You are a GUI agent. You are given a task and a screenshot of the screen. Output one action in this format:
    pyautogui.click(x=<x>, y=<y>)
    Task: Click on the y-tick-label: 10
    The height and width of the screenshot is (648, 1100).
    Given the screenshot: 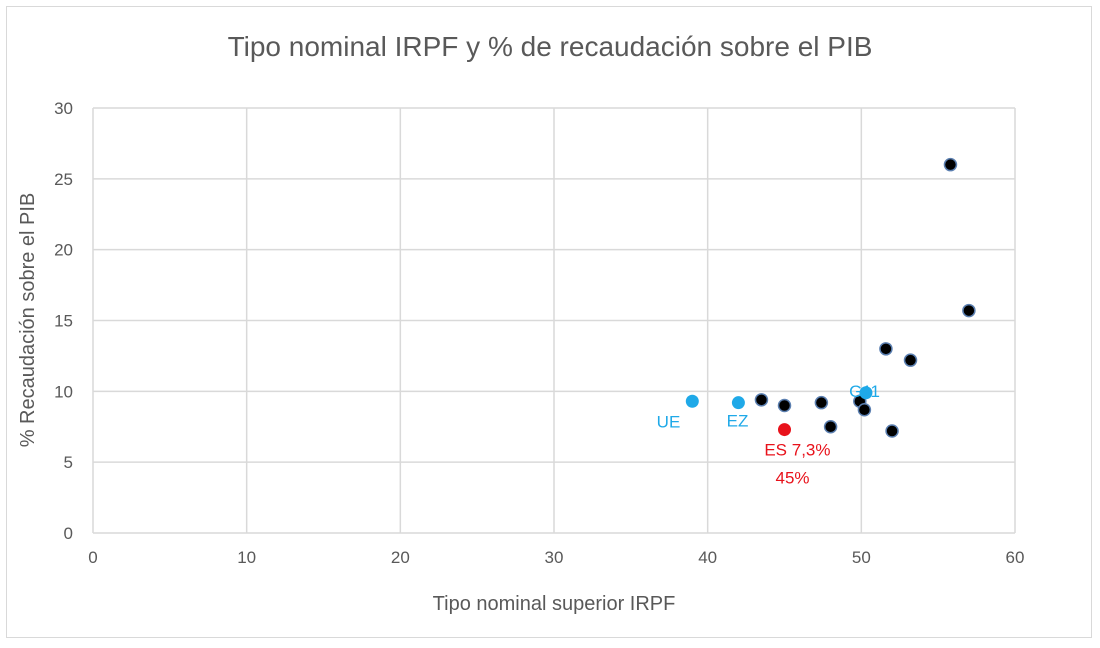 What is the action you would take?
    pyautogui.click(x=63, y=391)
    